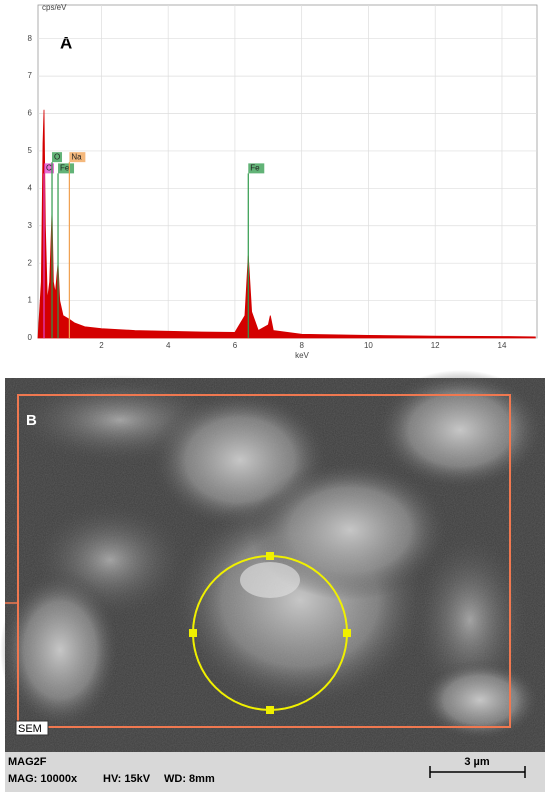  What do you see at coordinates (30, 113) in the screenshot?
I see `y-tick-label: 6` at bounding box center [30, 113].